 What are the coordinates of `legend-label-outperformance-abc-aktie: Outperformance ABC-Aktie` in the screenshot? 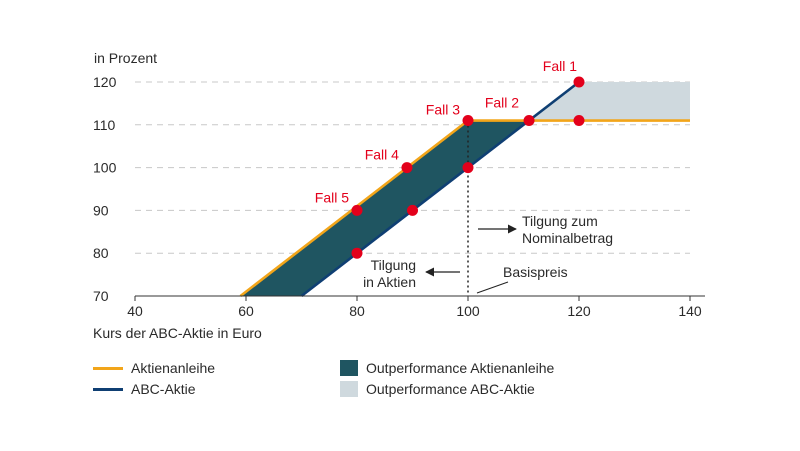 It's located at (450, 389).